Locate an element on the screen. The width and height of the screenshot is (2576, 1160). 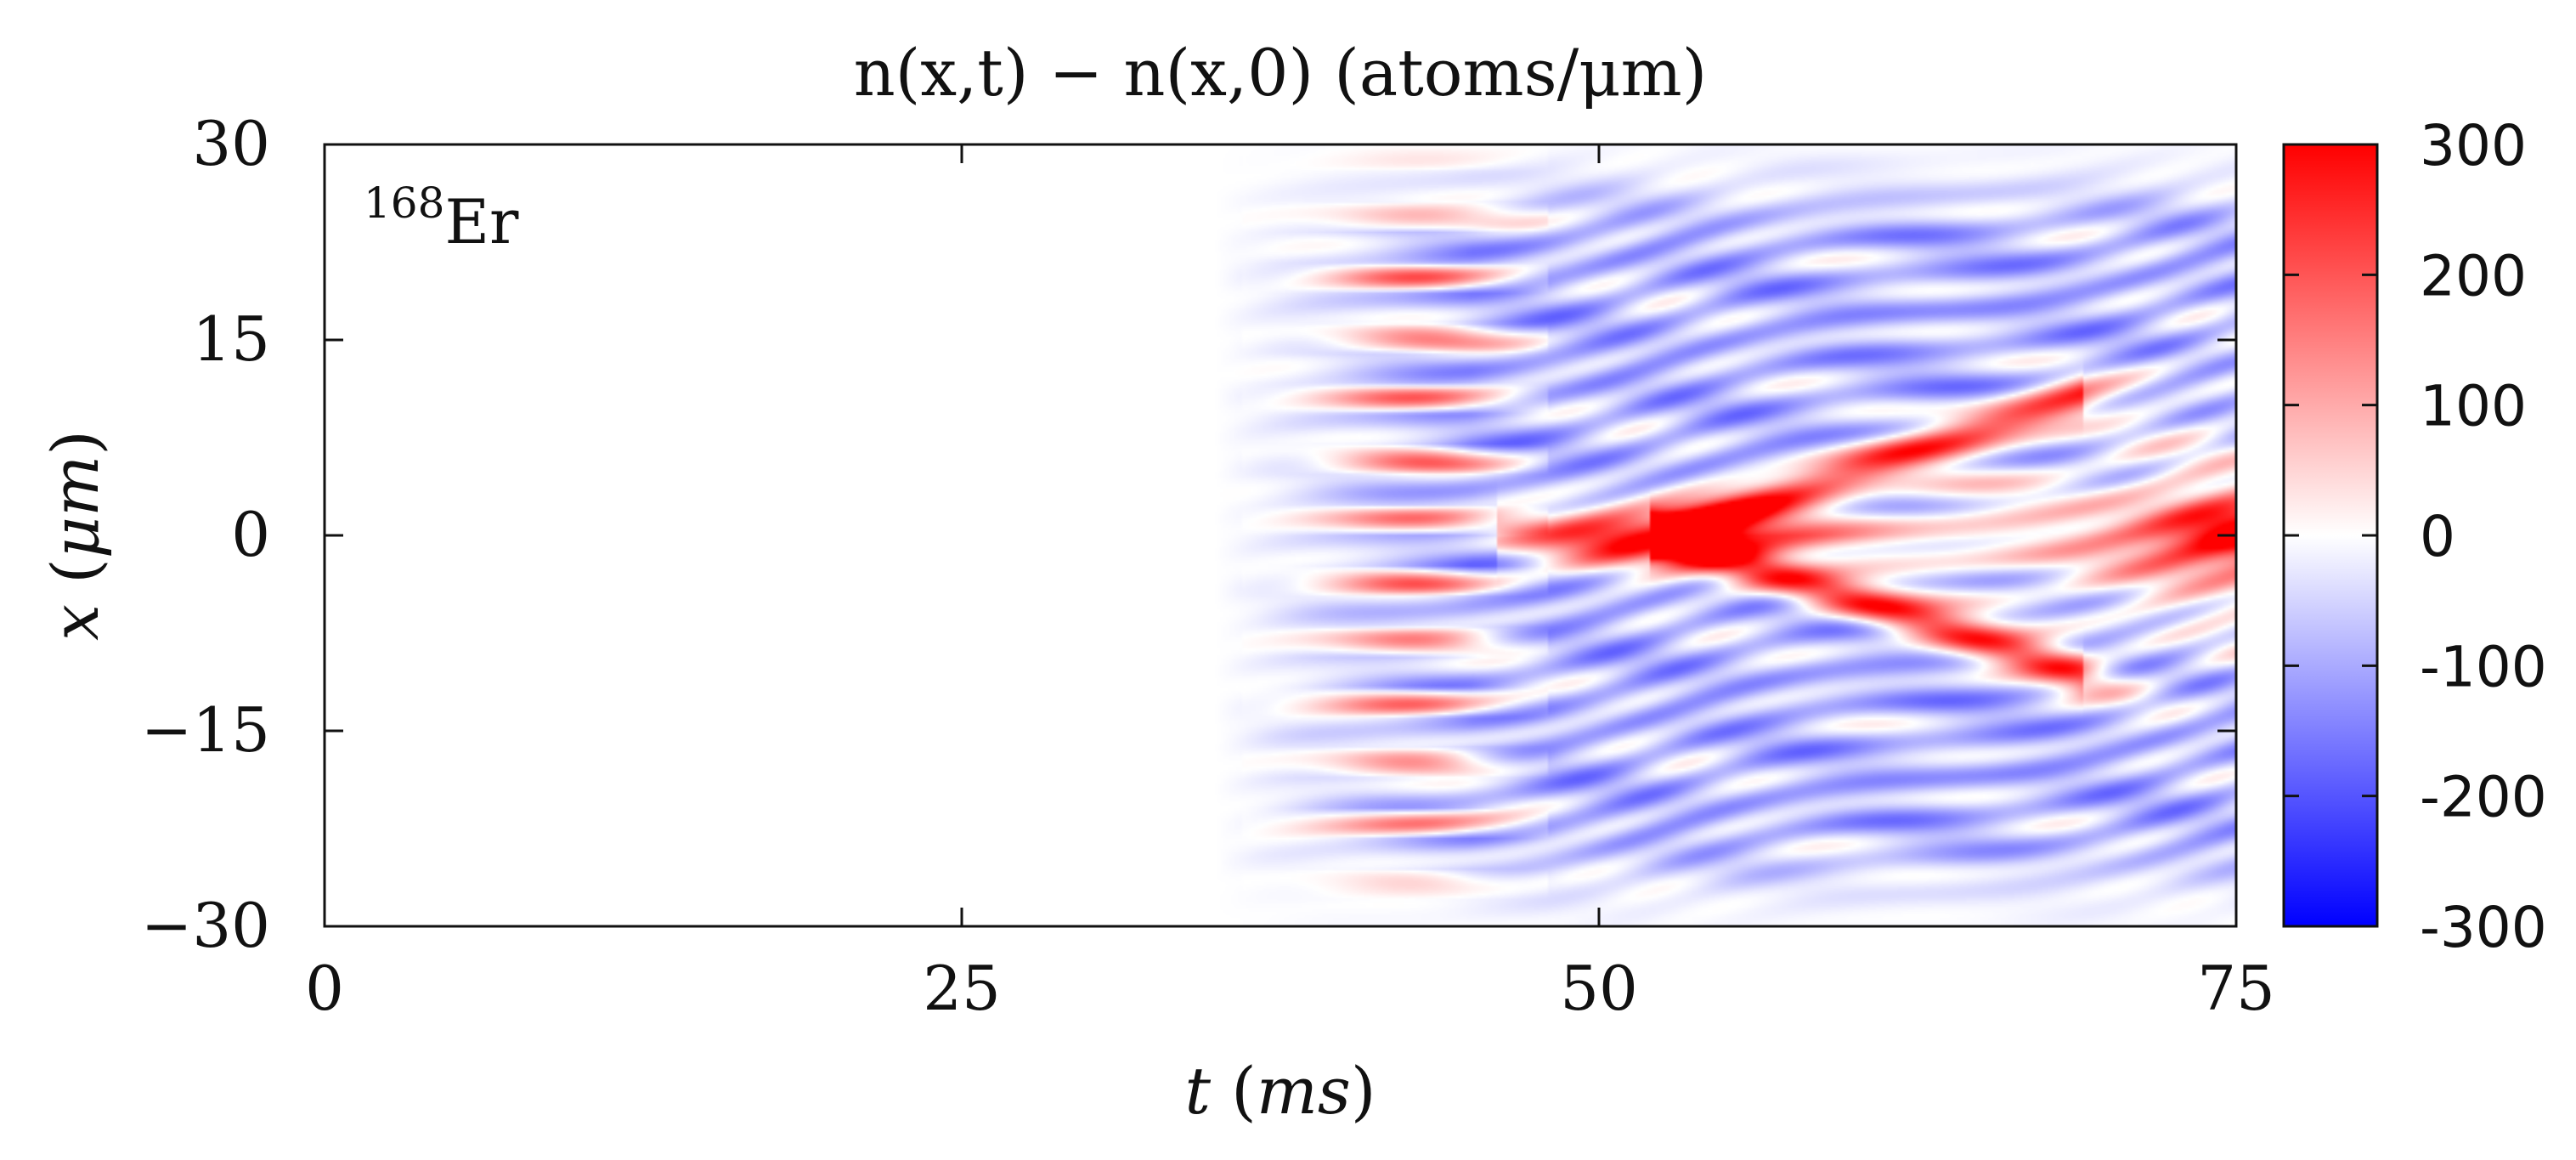
chart-title: n(x,t) − n(x,0) (atoms/μm) is located at coordinates (1281, 72).